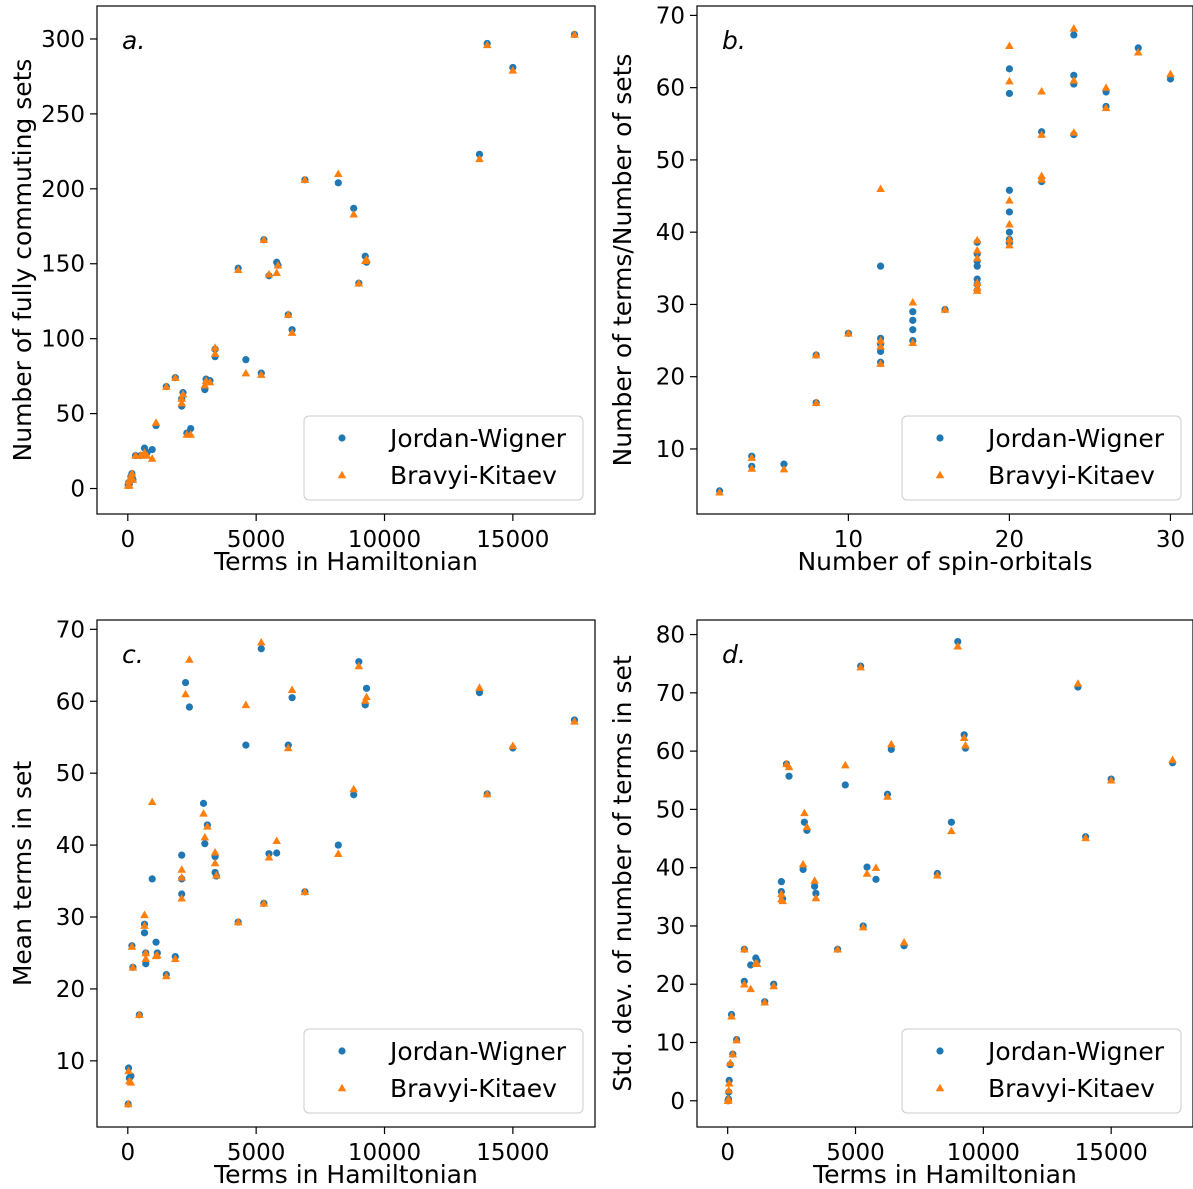 This screenshot has height=1189, width=1193. Describe the element at coordinates (1009, 540) in the screenshot. I see `x-tick-label: 20` at that location.